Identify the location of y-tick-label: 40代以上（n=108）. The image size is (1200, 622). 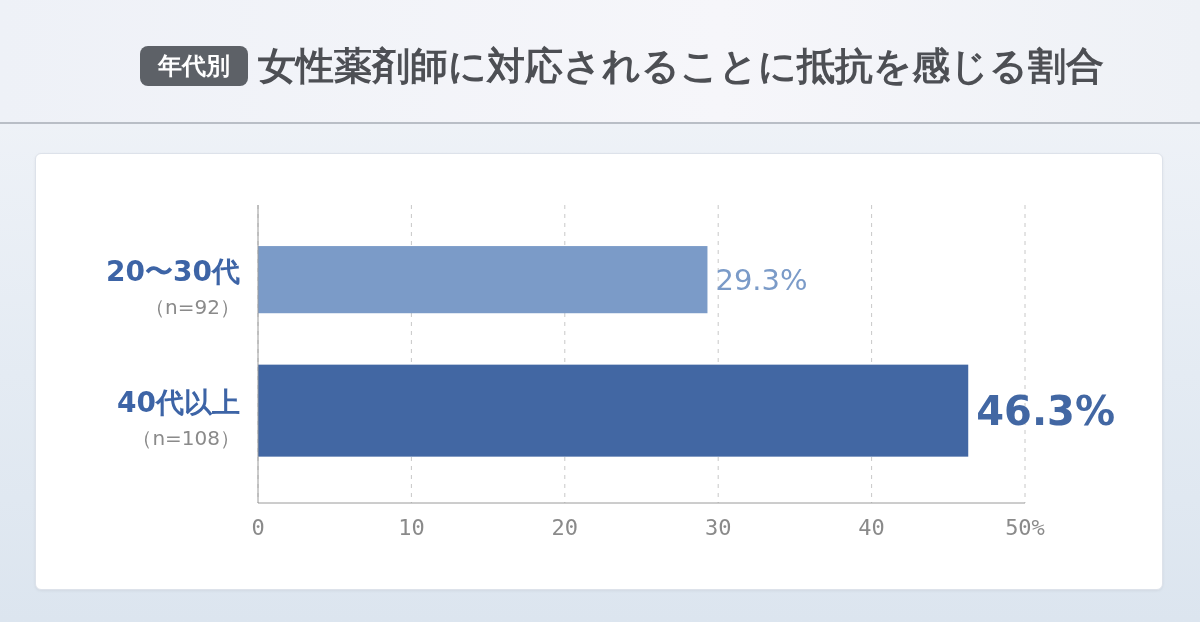
(178, 417).